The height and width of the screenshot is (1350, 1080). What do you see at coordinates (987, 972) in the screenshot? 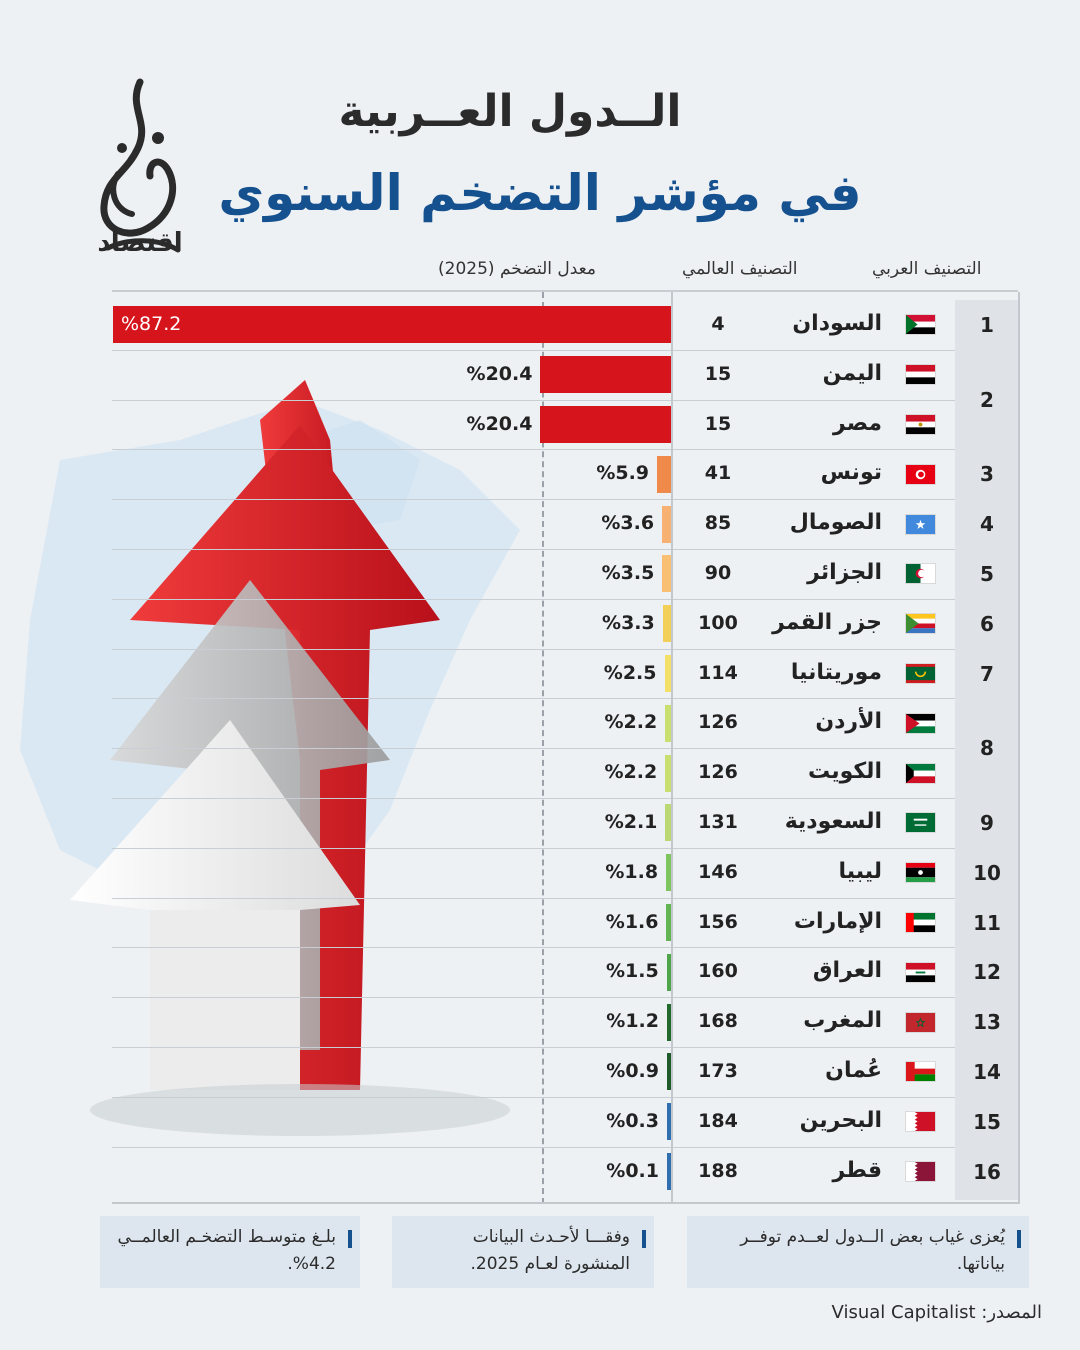
I see `arab-rank-cell: 12` at bounding box center [987, 972].